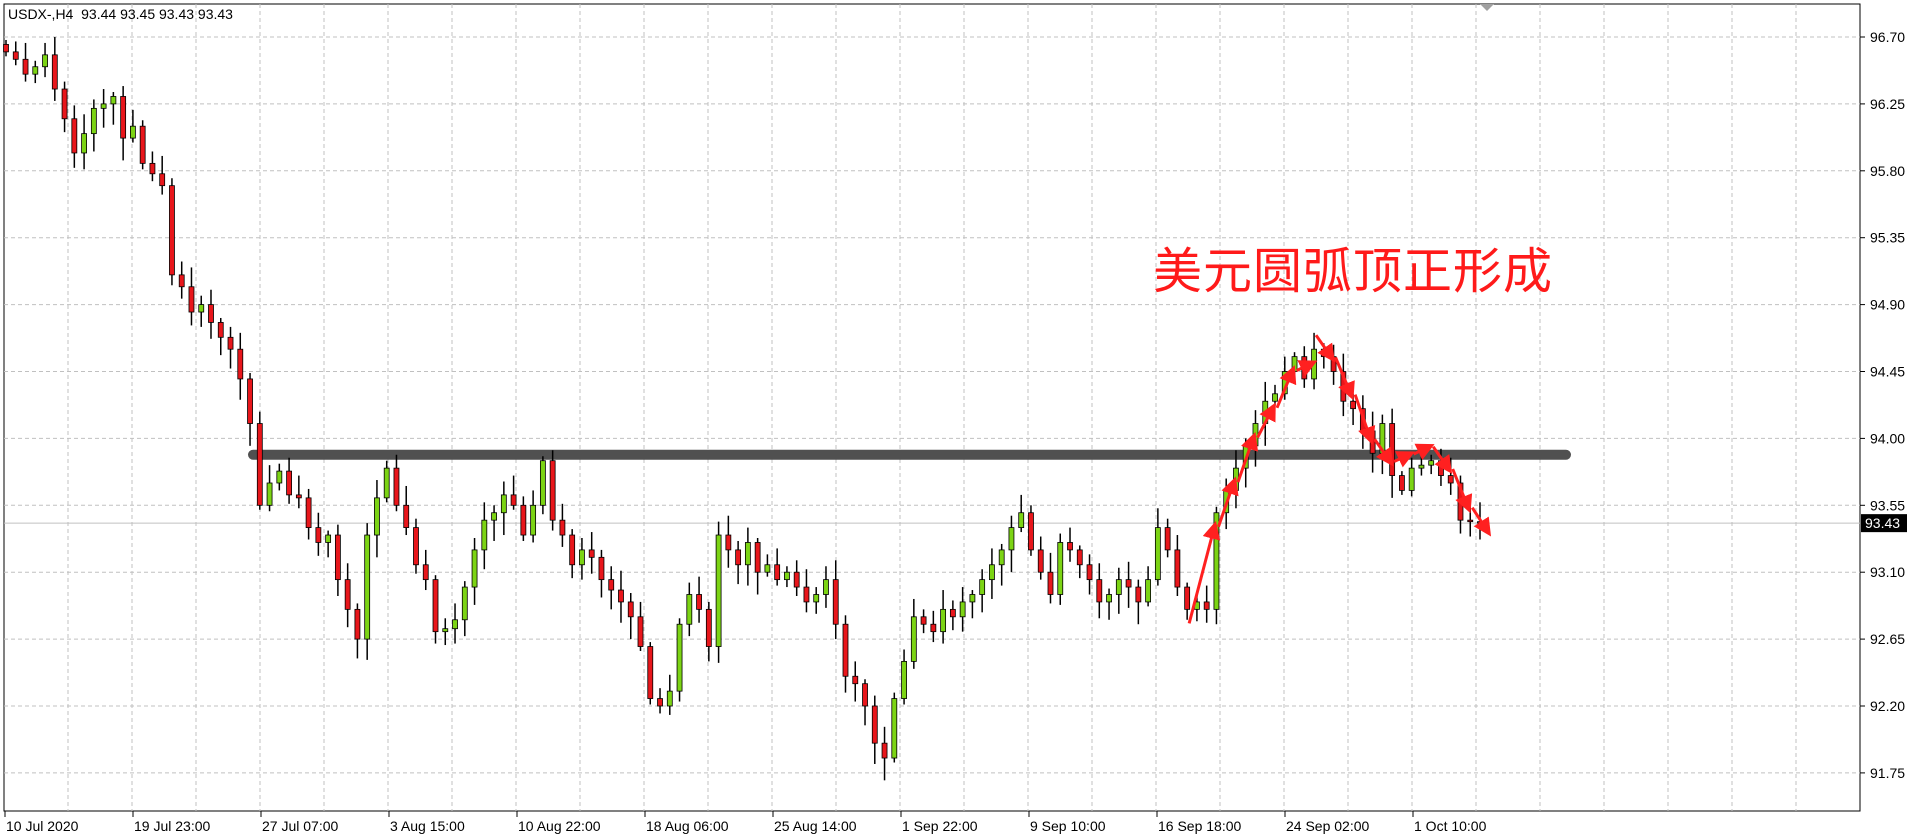 This screenshot has width=1918, height=839. I want to click on x-tick-label: 1 Sep 22:00, so click(940, 826).